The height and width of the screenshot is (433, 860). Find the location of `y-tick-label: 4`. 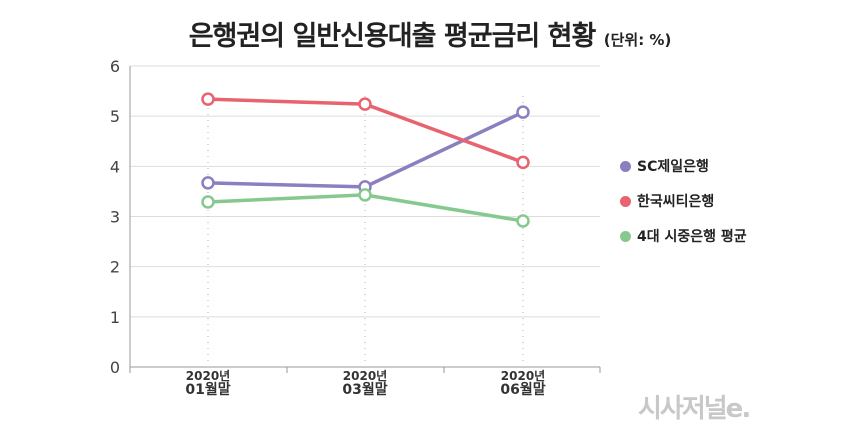

y-tick-label: 4 is located at coordinates (115, 166).